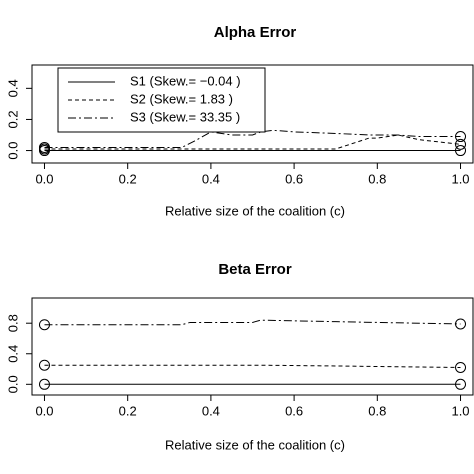  I want to click on y-tick-label: 0.2, so click(12, 119).